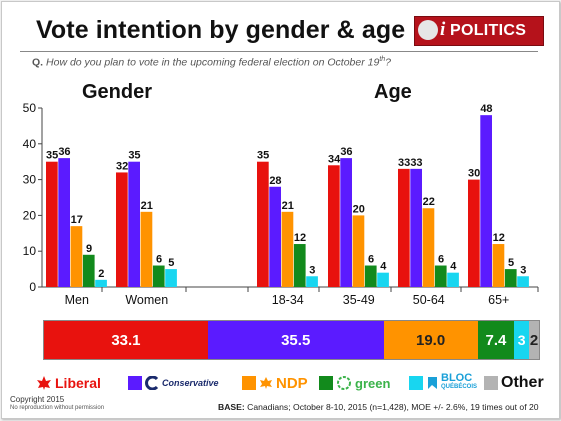  What do you see at coordinates (135, 383) in the screenshot?
I see `conservative-swatch-icon` at bounding box center [135, 383].